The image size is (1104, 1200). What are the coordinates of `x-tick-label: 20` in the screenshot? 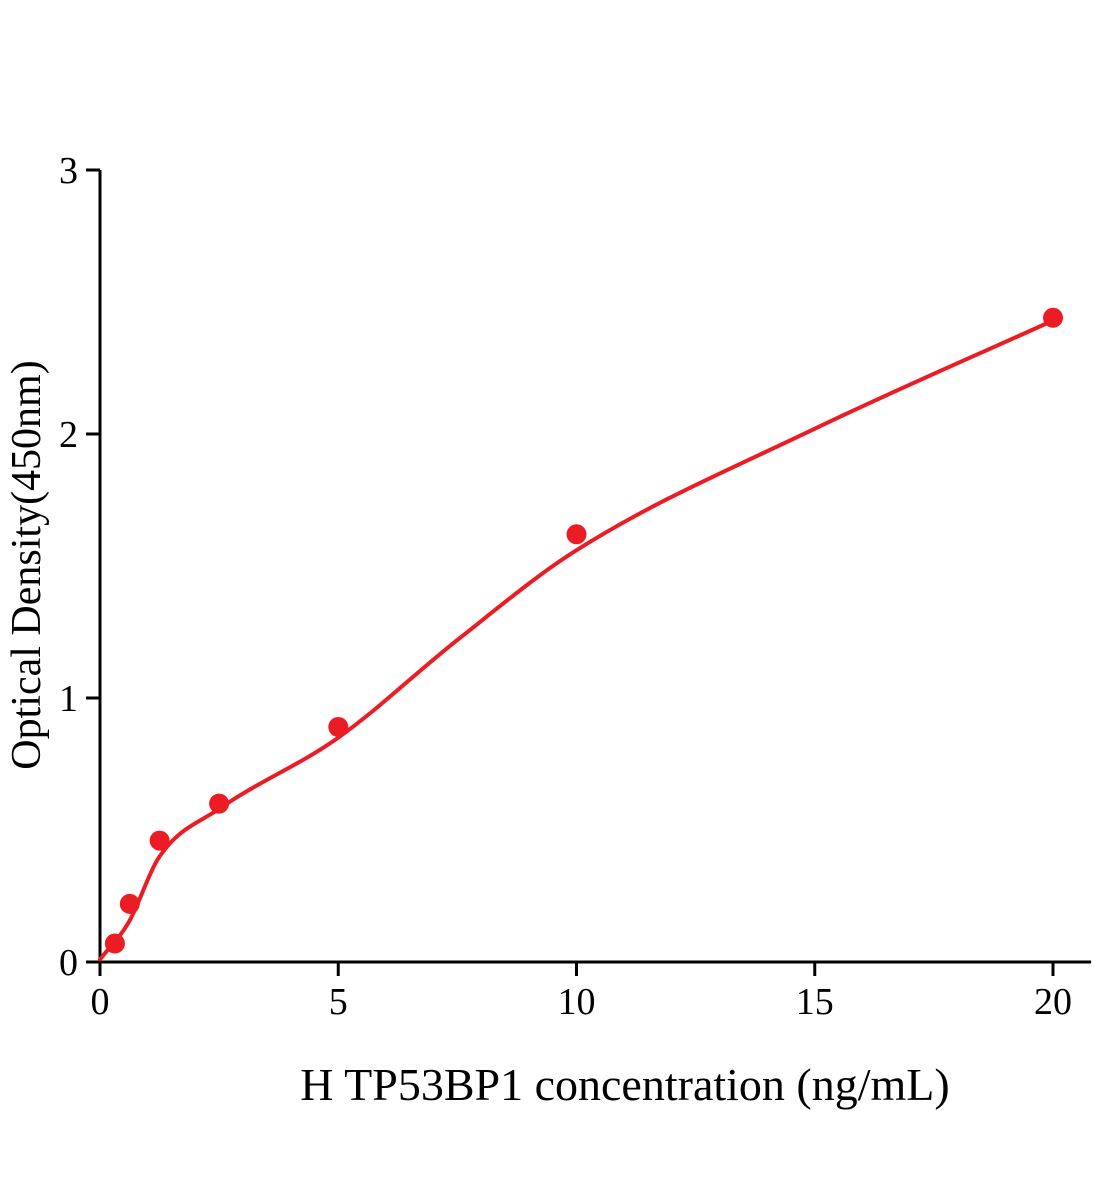 It's located at (1053, 1002).